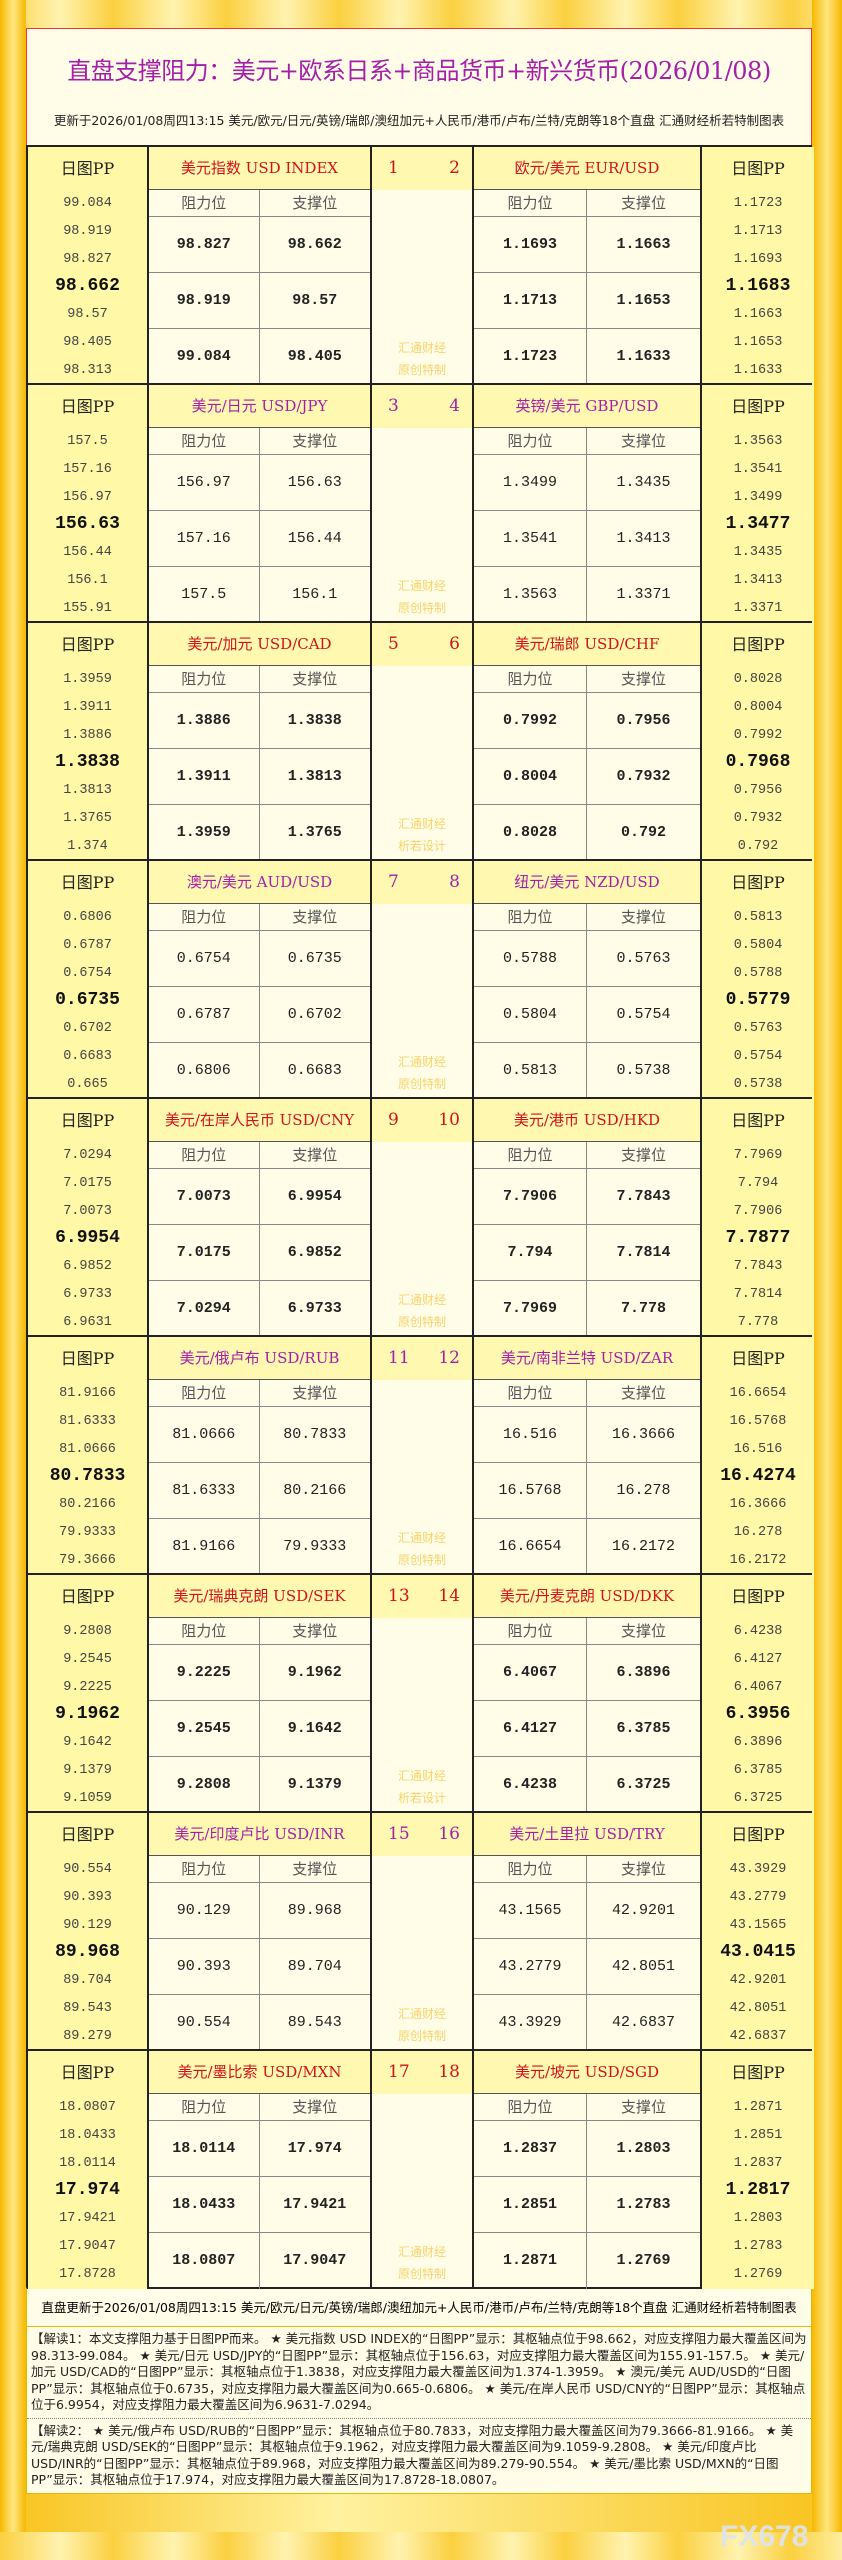  Describe the element at coordinates (530, 1785) in the screenshot. I see `resistance-value: 6.4238` at that location.